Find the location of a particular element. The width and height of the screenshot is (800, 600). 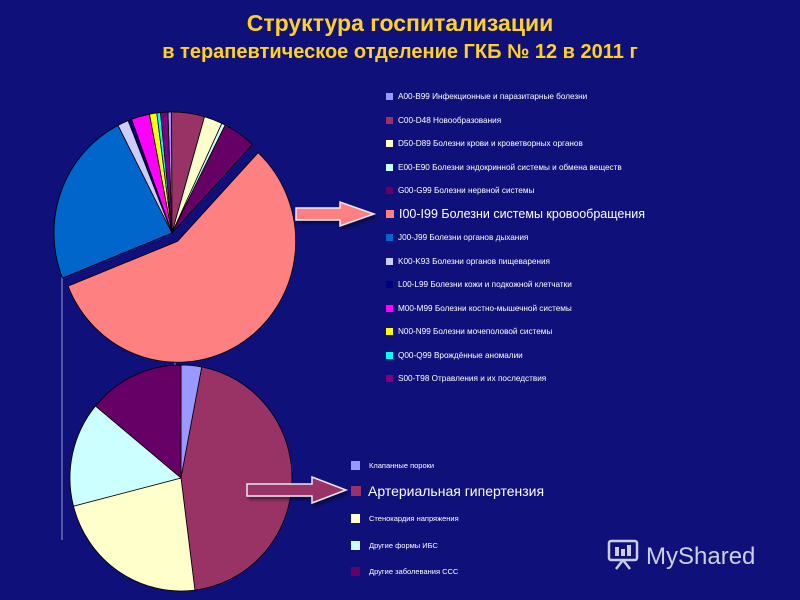

legend2-item-3: Другие формы ИБС is located at coordinates (394, 545).